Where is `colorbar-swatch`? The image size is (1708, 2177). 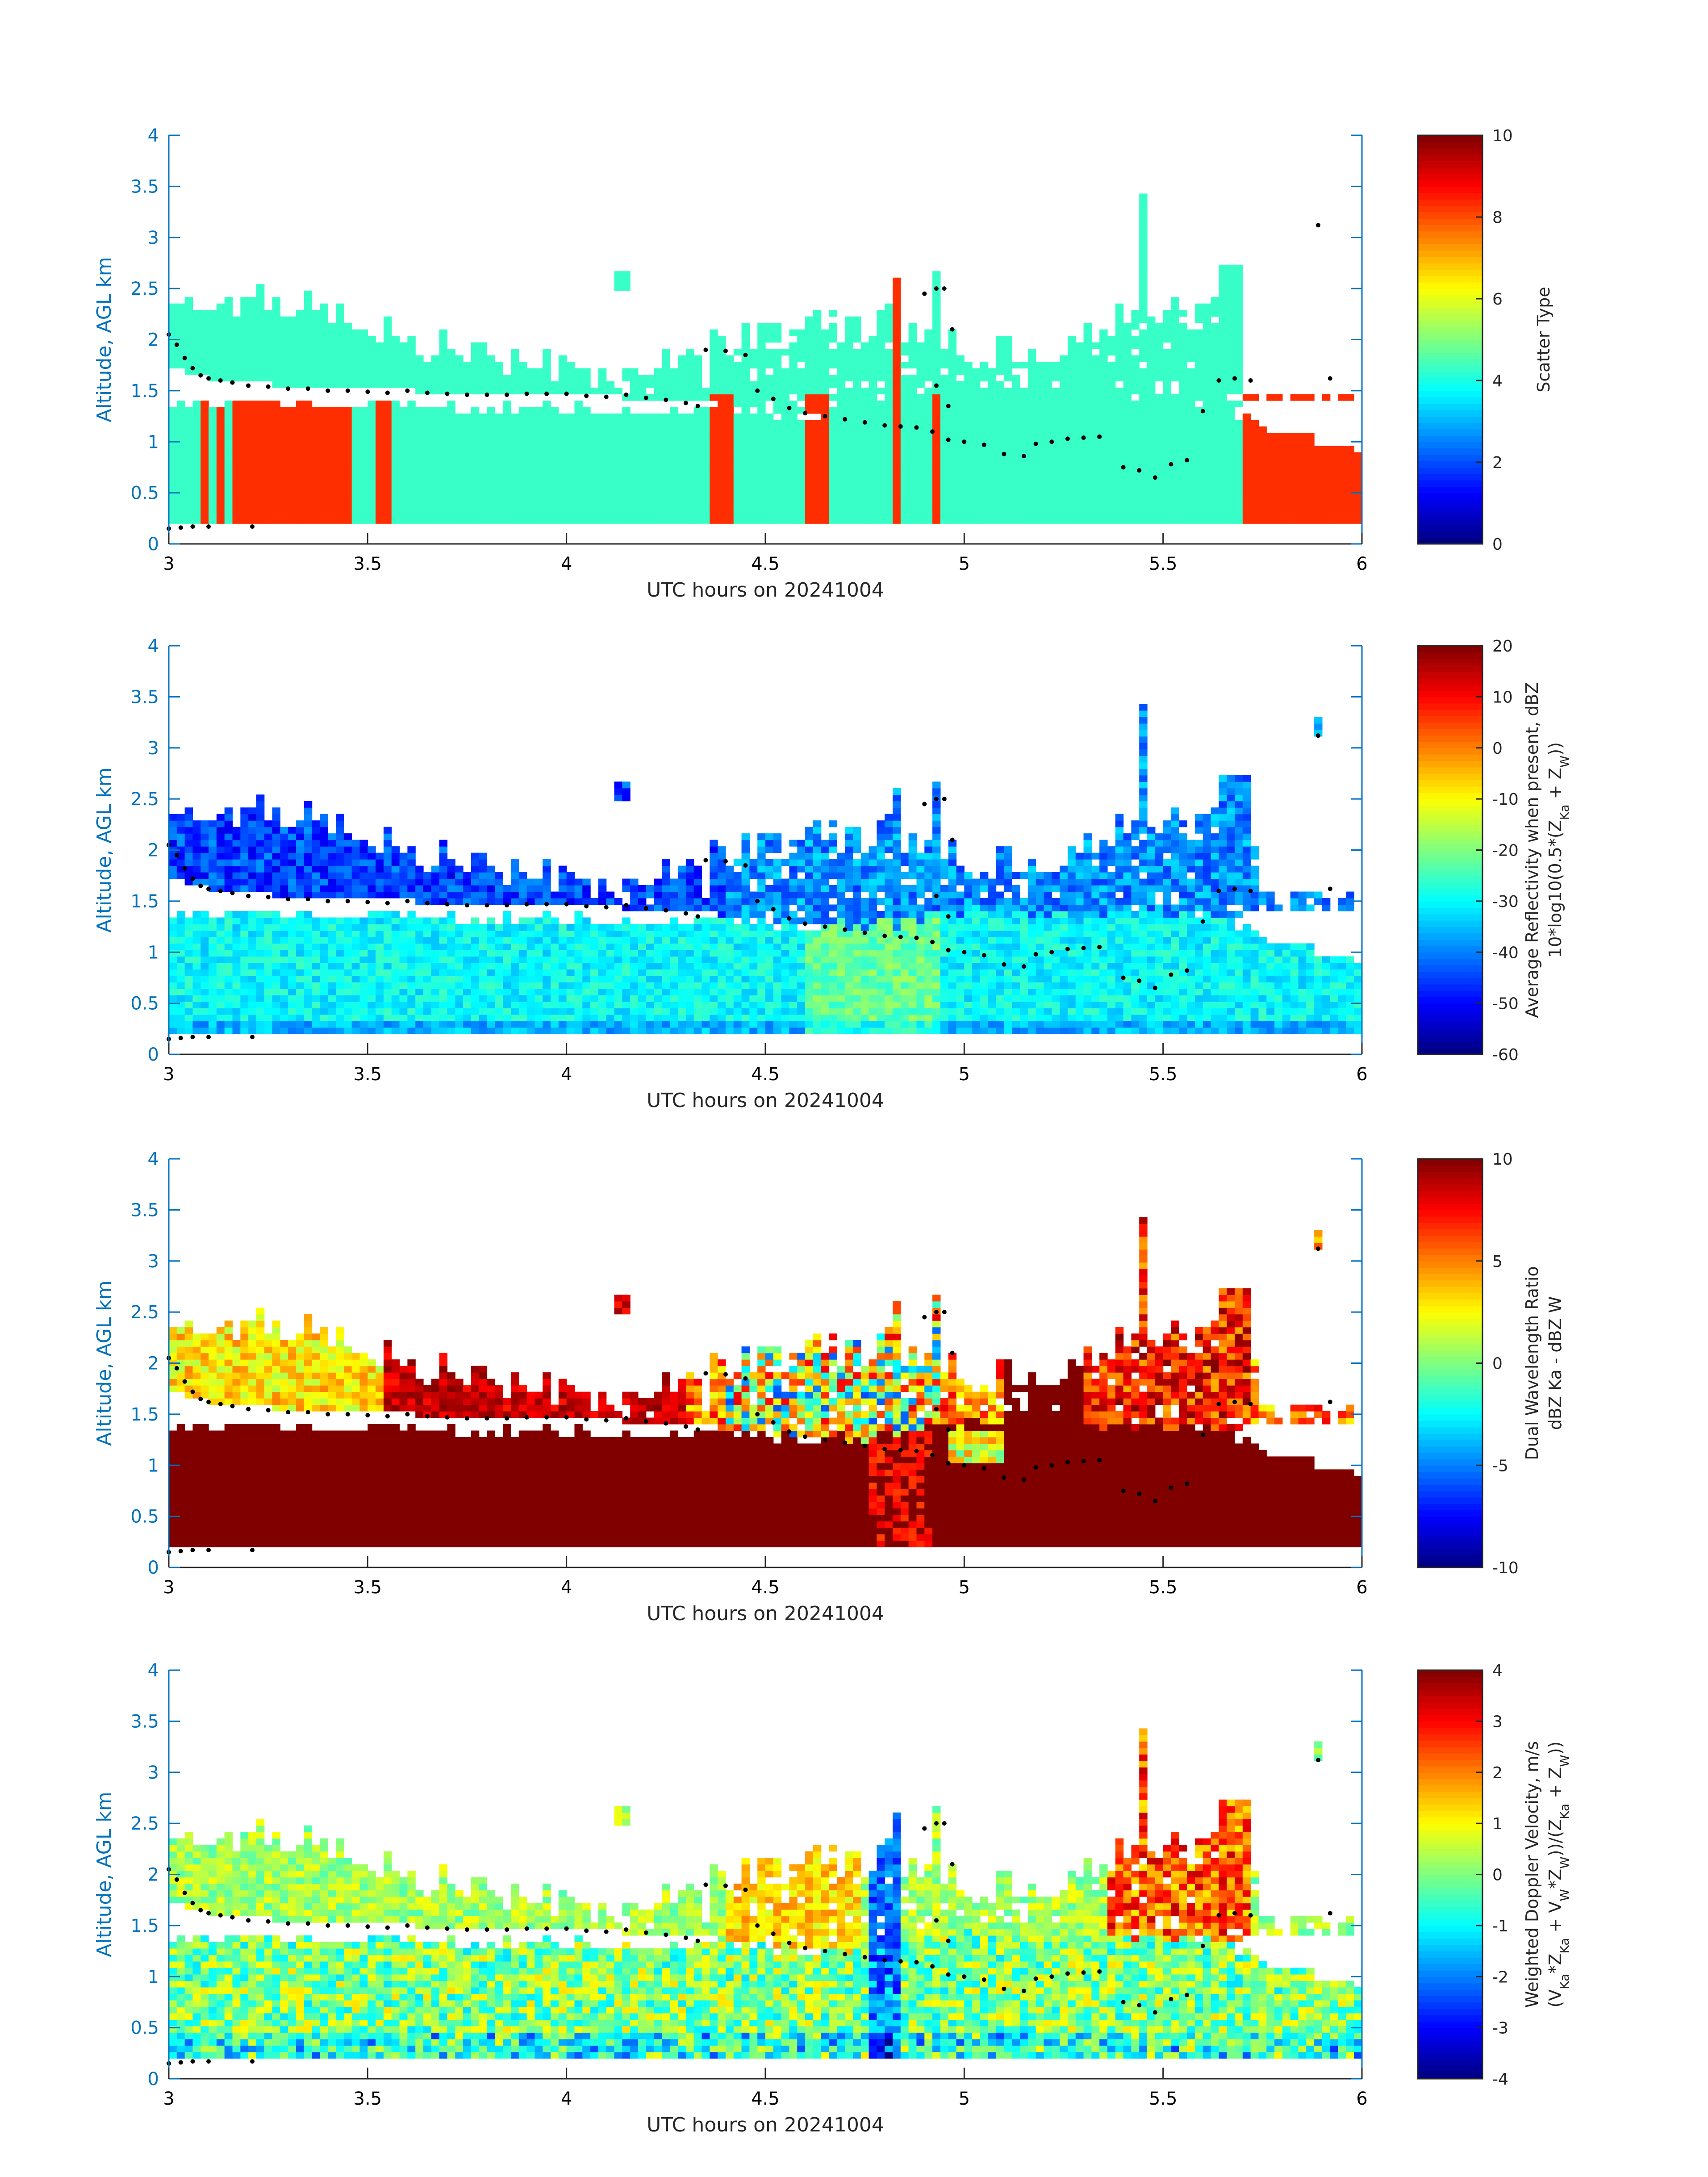 colorbar-swatch is located at coordinates (1450, 502).